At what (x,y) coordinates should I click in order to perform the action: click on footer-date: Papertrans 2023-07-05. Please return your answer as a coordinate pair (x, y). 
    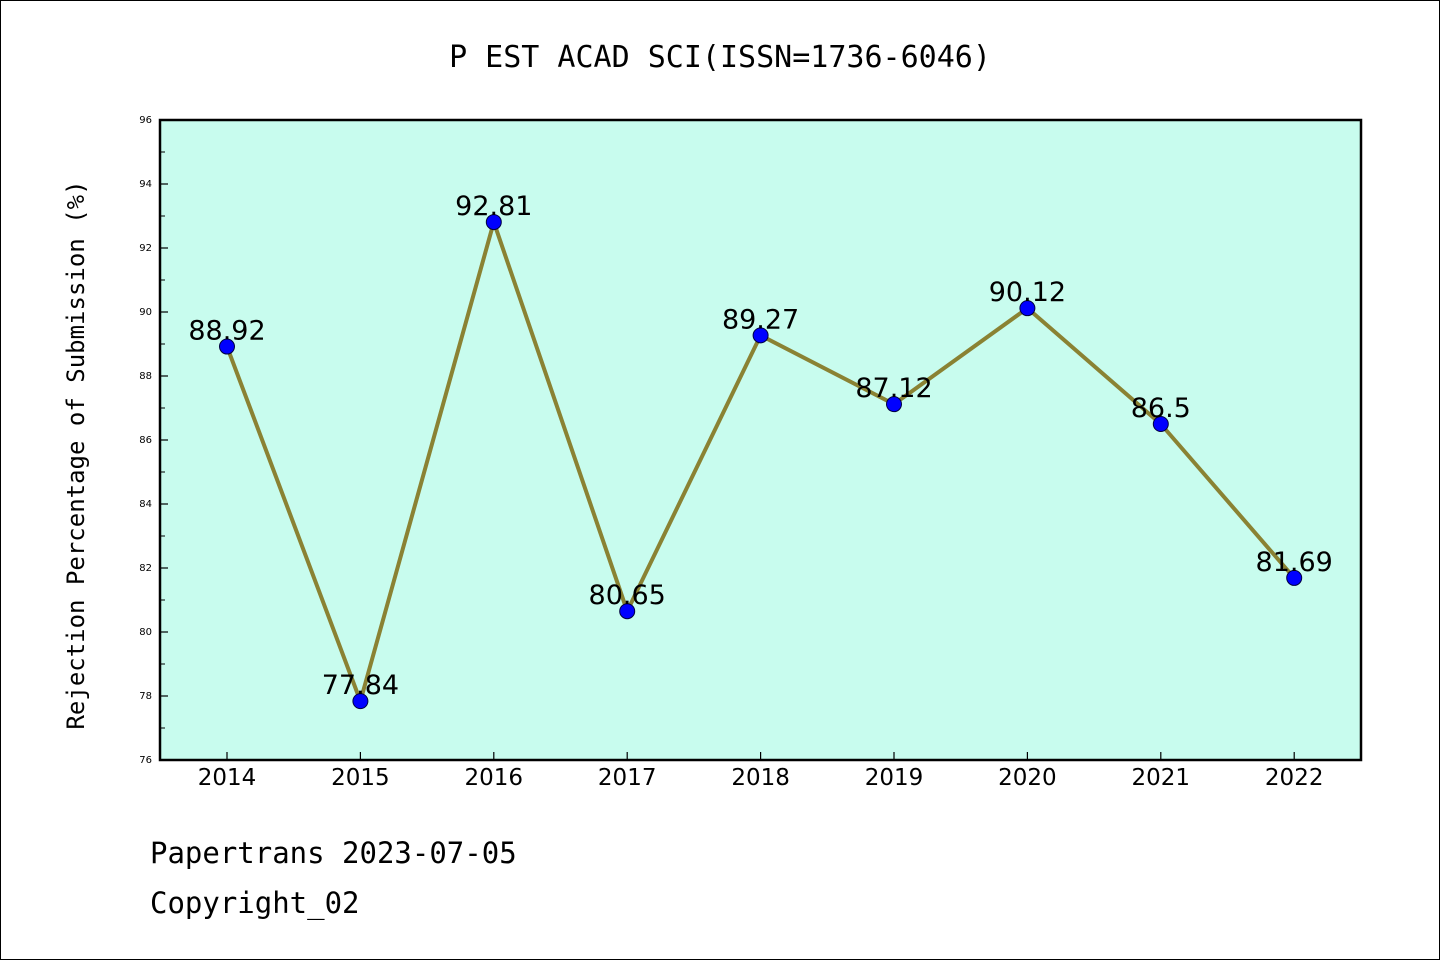
    Looking at the image, I should click on (333, 853).